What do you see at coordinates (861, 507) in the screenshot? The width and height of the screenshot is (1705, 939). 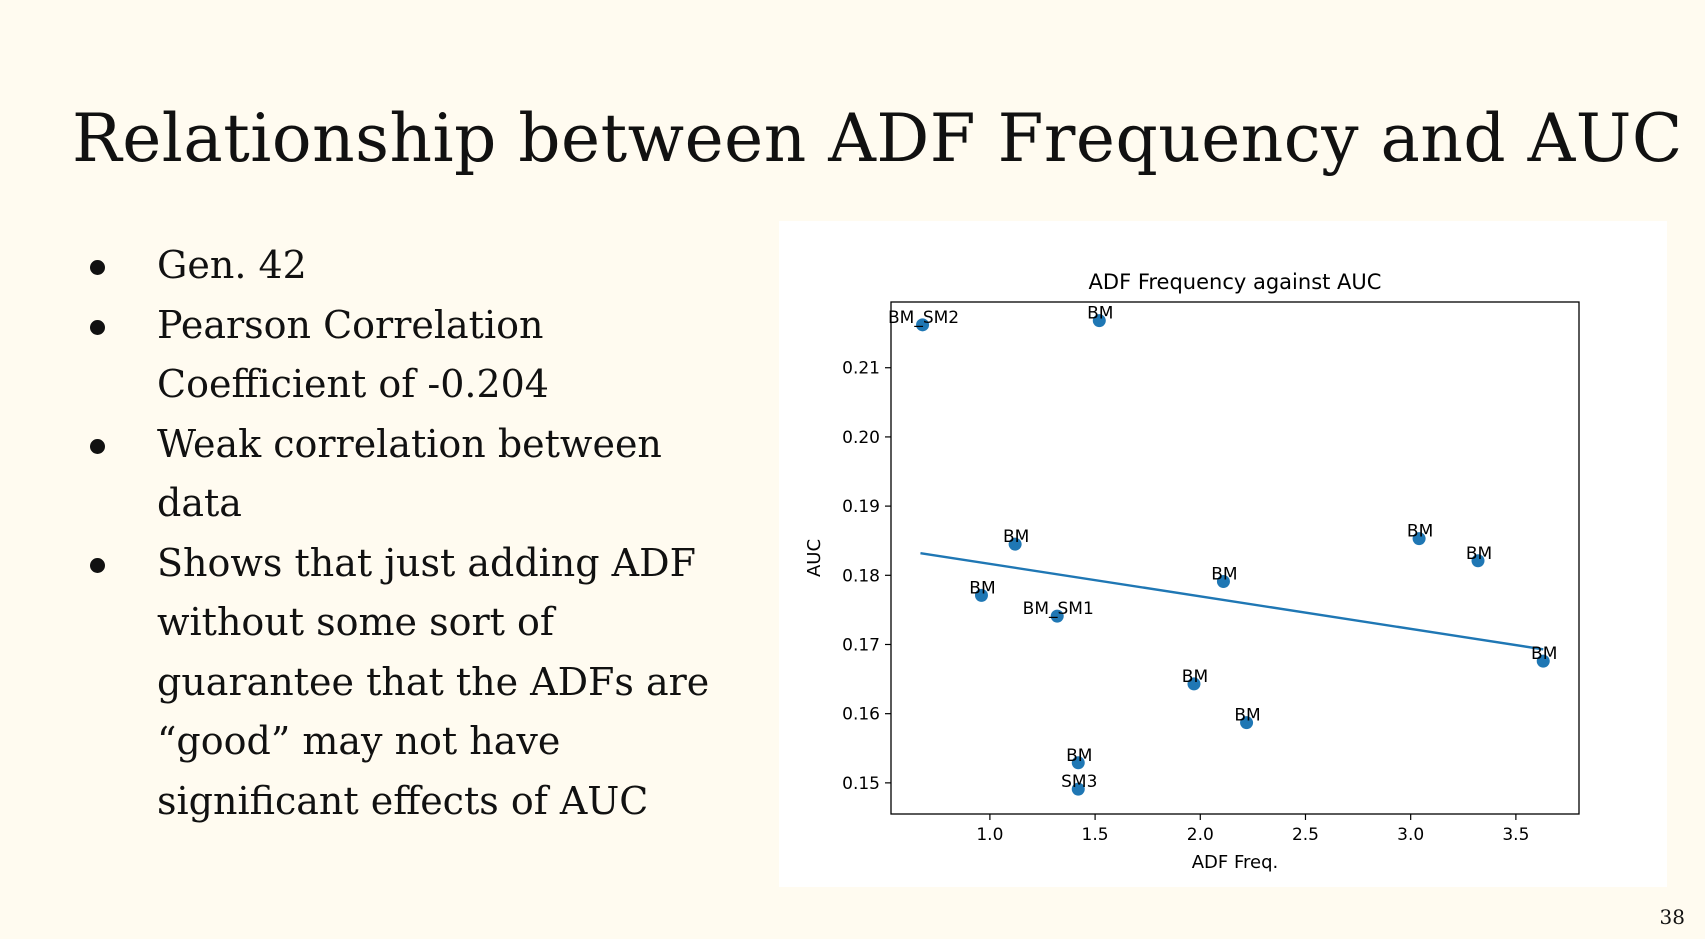 I see `y-tick-label: 0.19` at bounding box center [861, 507].